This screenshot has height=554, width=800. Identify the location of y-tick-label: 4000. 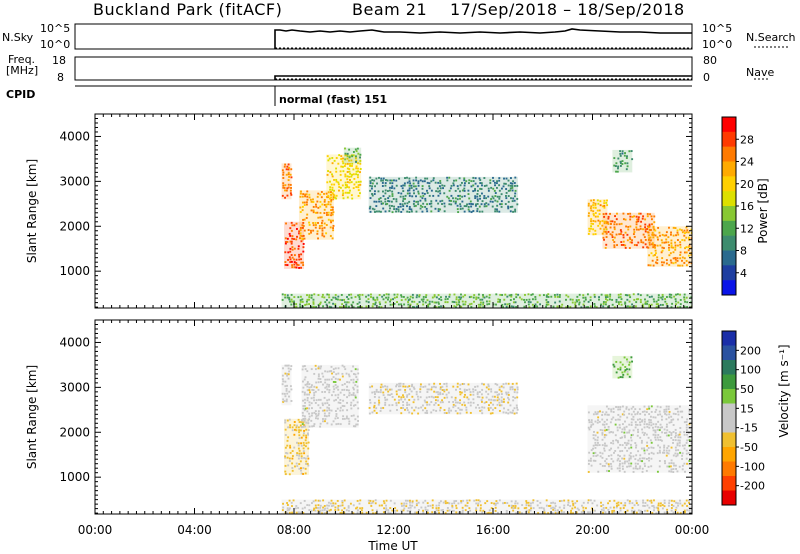
(74, 136).